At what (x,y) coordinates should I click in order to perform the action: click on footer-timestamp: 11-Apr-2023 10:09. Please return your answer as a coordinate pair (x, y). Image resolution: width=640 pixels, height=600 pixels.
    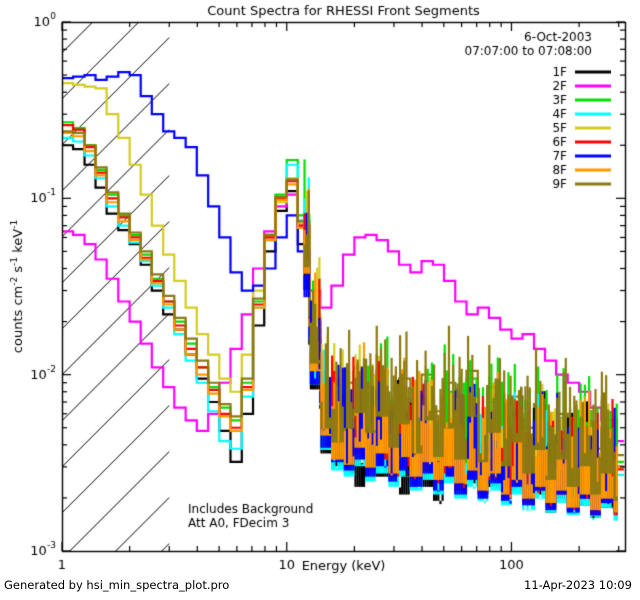
    Looking at the image, I should click on (578, 585).